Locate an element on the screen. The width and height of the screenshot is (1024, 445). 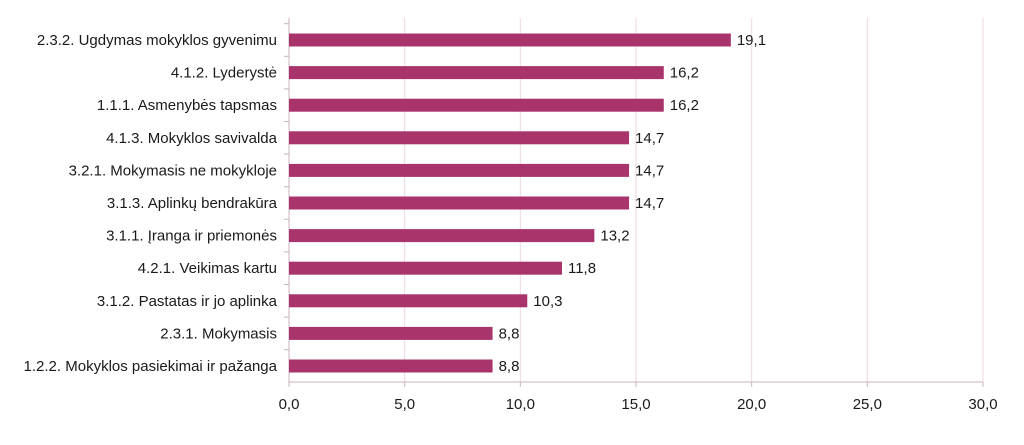
x-tick-label: 15,0 is located at coordinates (635, 404).